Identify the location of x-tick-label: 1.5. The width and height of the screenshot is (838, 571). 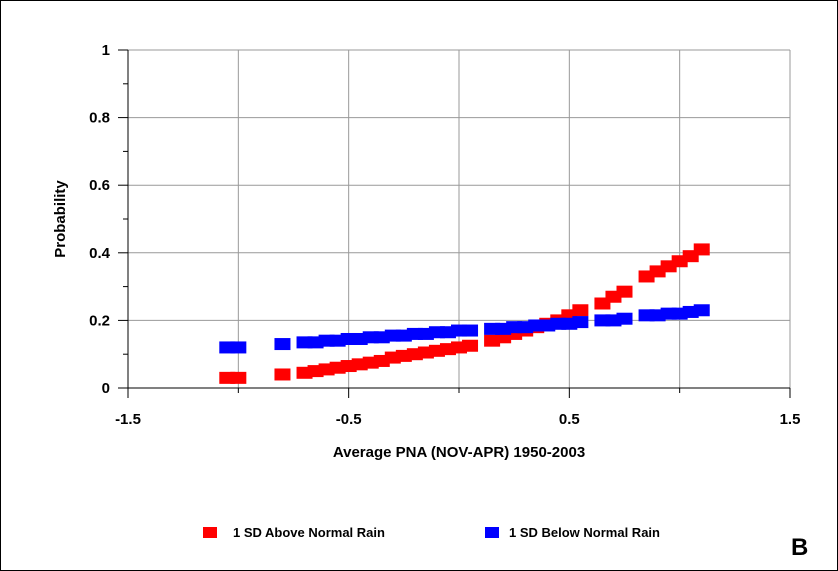
(790, 419).